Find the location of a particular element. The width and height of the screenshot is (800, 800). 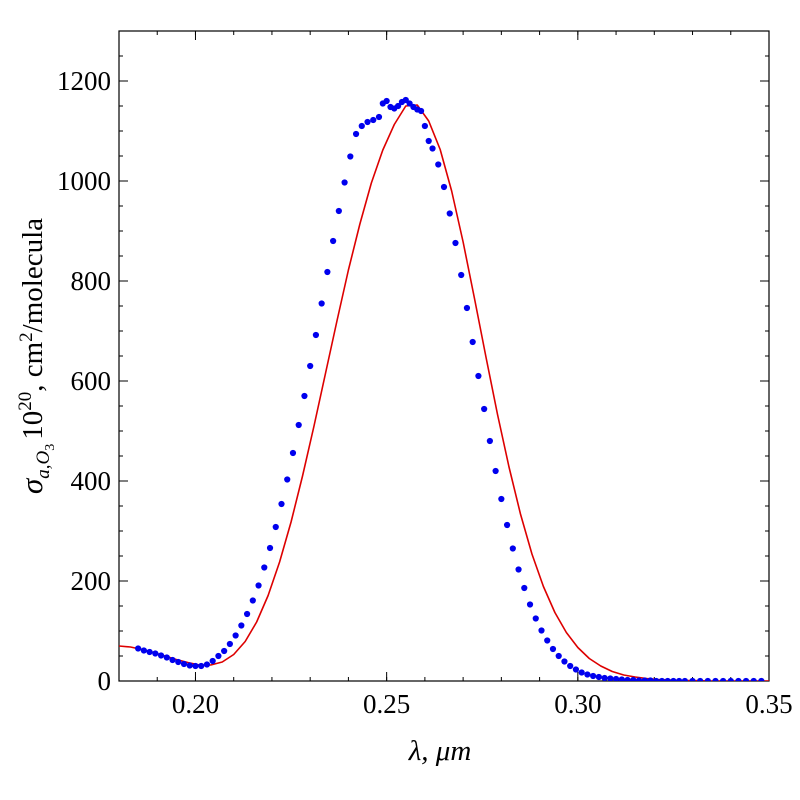

y-label-subscript: a,O is located at coordinates (43, 464).